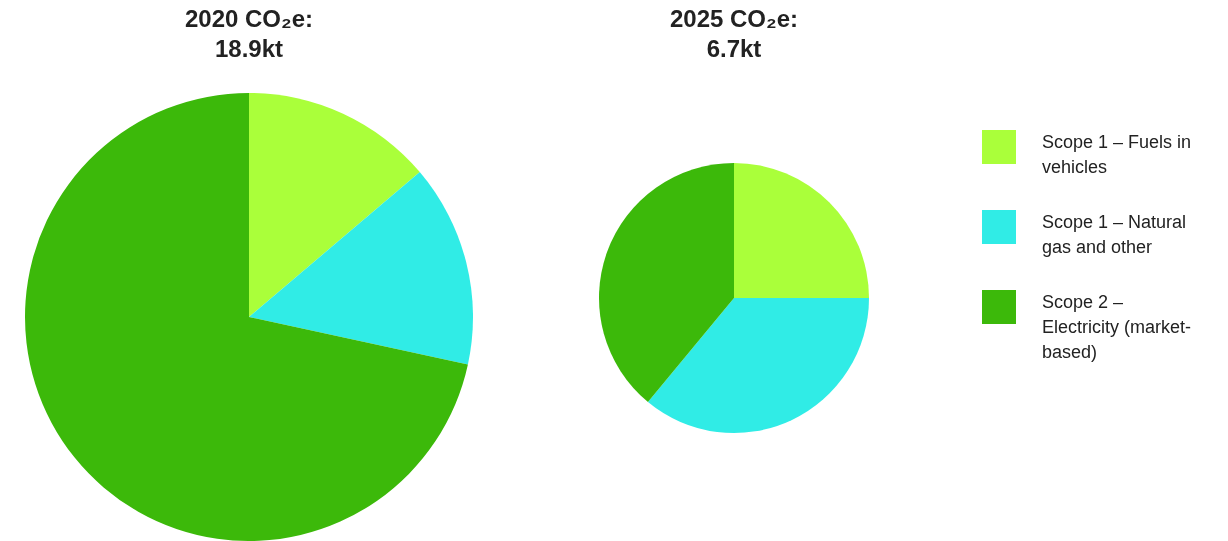  Describe the element at coordinates (249, 34) in the screenshot. I see `chart-title: 2020 CO₂e: 18.9kt` at that location.